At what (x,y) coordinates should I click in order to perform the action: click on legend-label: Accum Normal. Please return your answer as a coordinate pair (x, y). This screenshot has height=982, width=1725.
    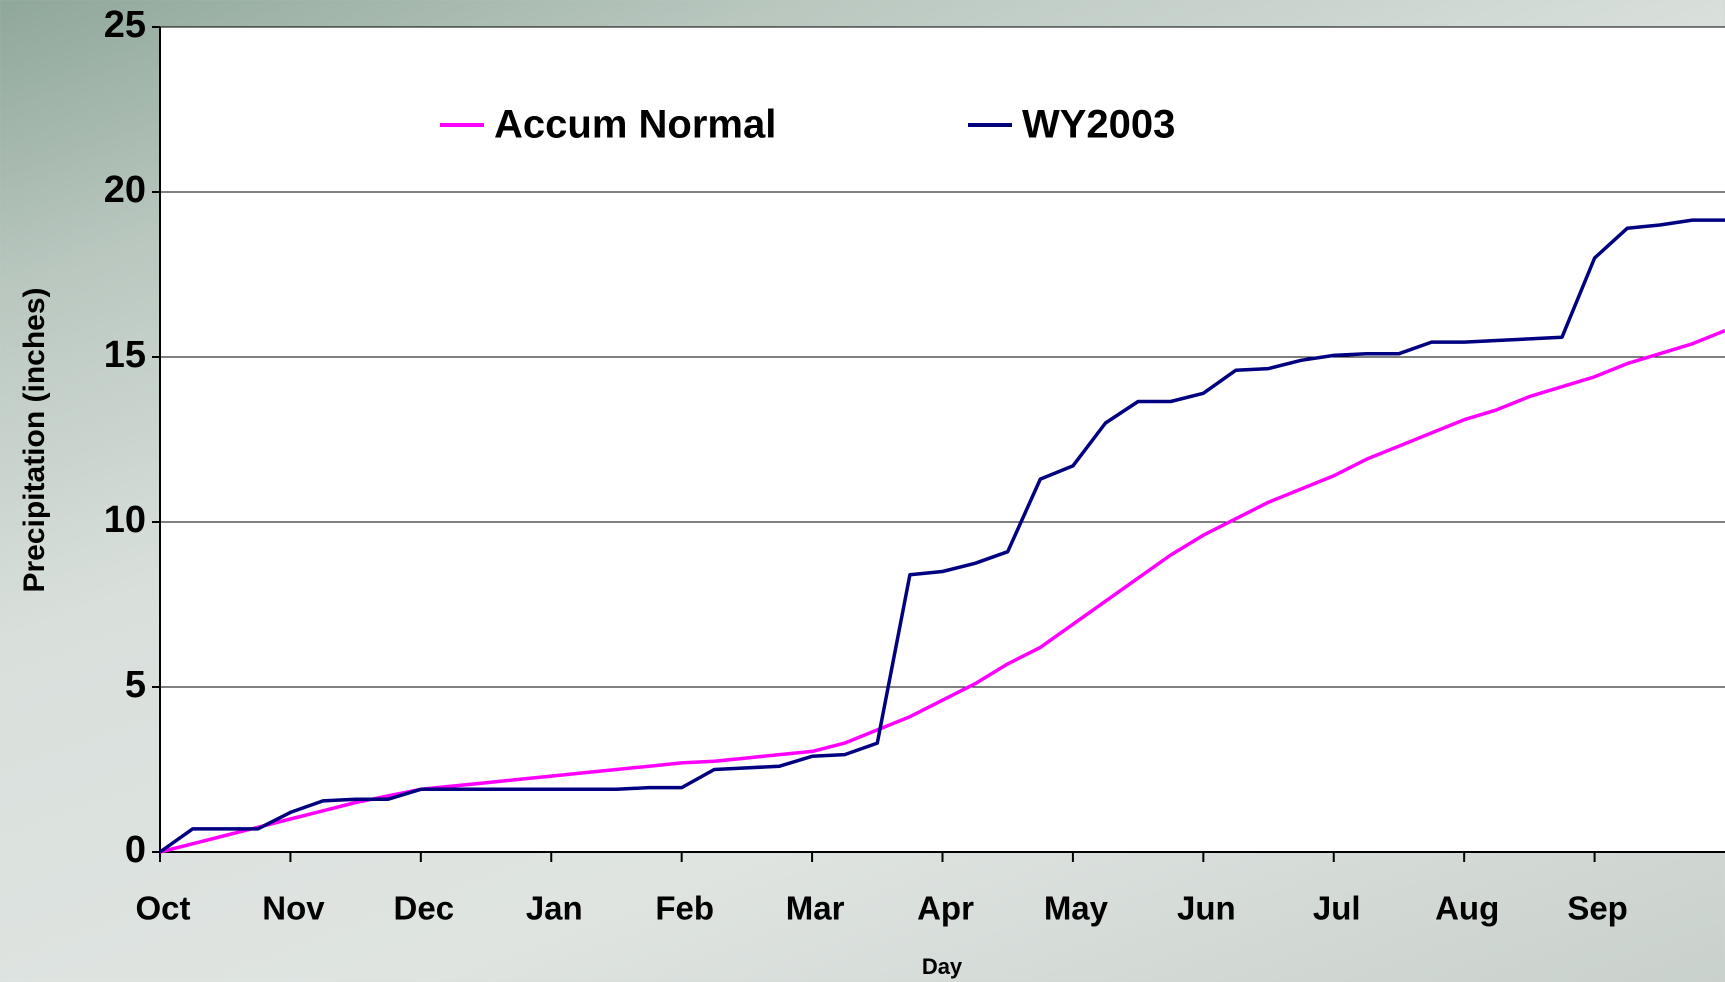
    Looking at the image, I should click on (635, 125).